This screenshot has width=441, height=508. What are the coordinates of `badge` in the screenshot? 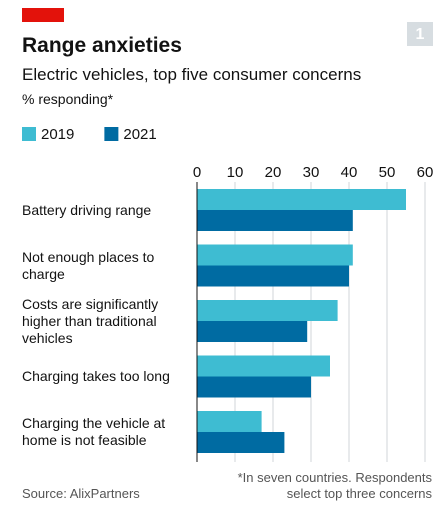 It's located at (420, 34).